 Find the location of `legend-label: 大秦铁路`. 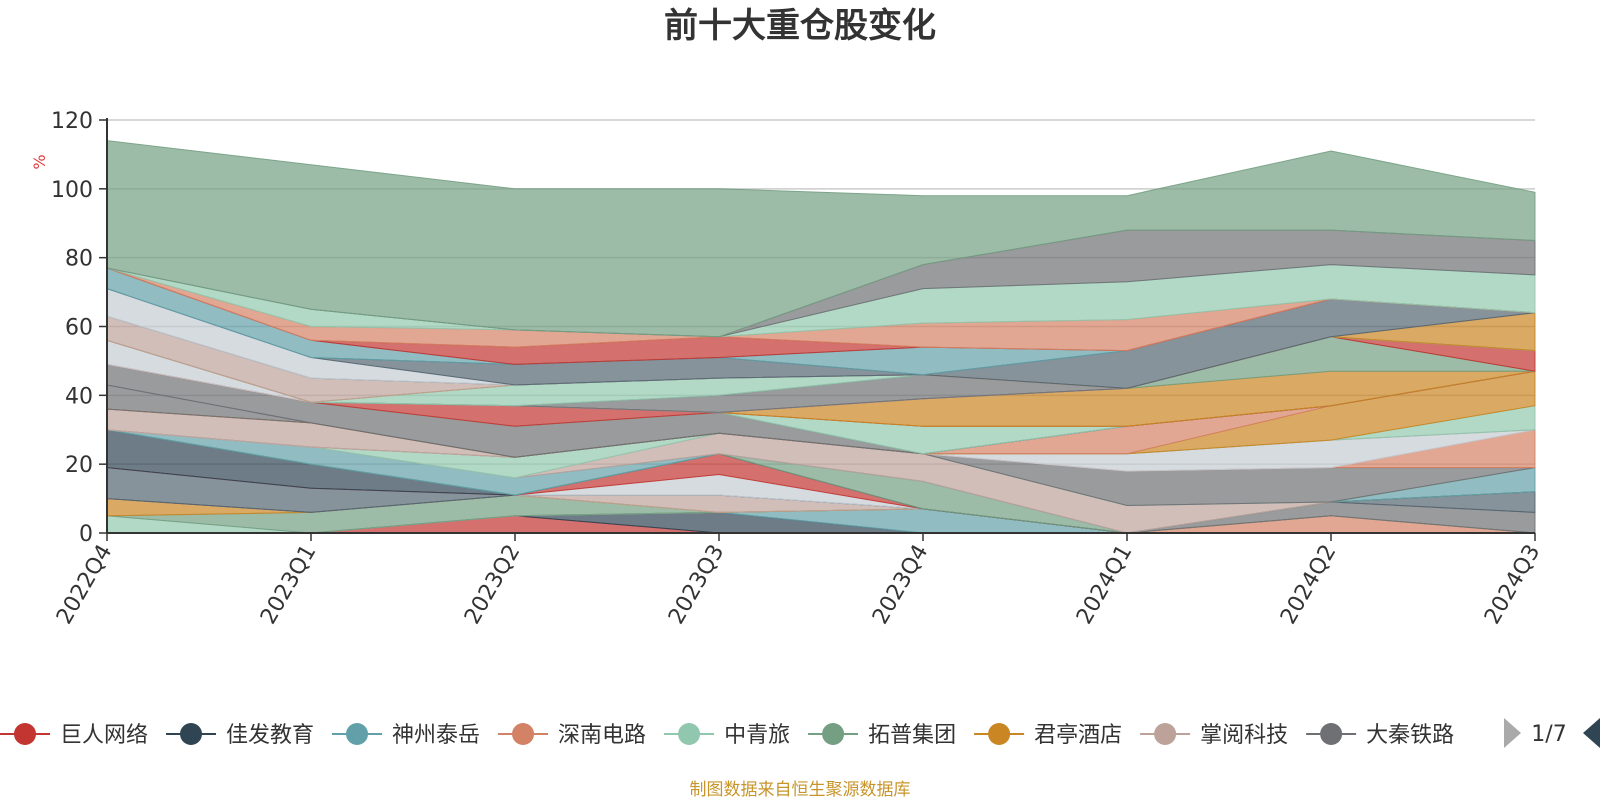

legend-label: 大秦铁路 is located at coordinates (1410, 735).